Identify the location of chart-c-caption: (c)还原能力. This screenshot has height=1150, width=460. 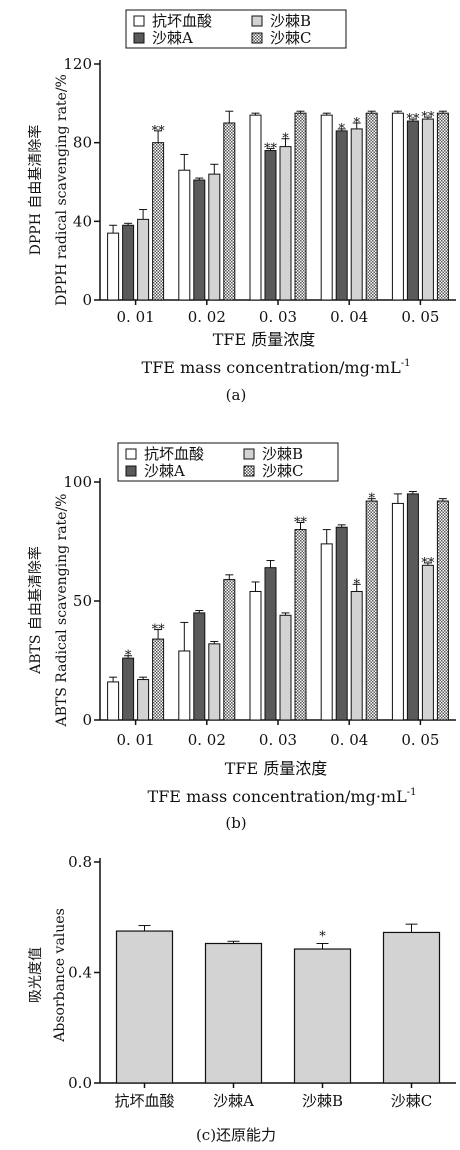
(236, 1135).